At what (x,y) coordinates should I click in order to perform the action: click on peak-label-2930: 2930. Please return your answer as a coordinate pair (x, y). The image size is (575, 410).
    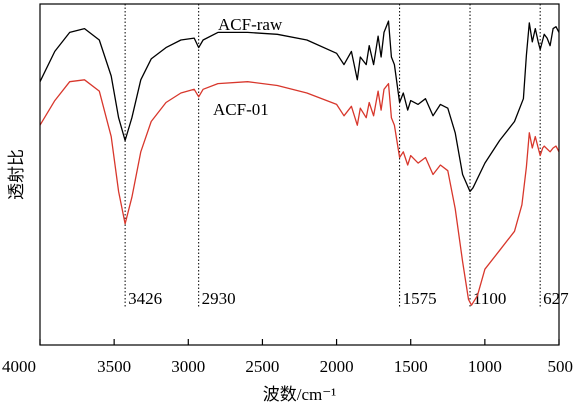
    Looking at the image, I should click on (219, 298).